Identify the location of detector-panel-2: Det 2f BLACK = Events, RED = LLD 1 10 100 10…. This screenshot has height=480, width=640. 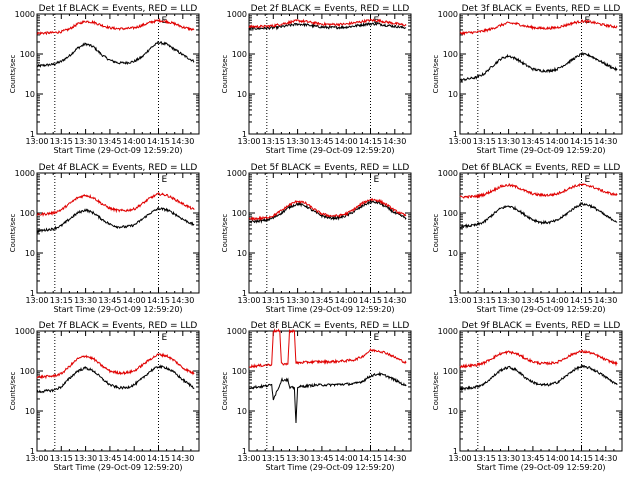
(316, 79).